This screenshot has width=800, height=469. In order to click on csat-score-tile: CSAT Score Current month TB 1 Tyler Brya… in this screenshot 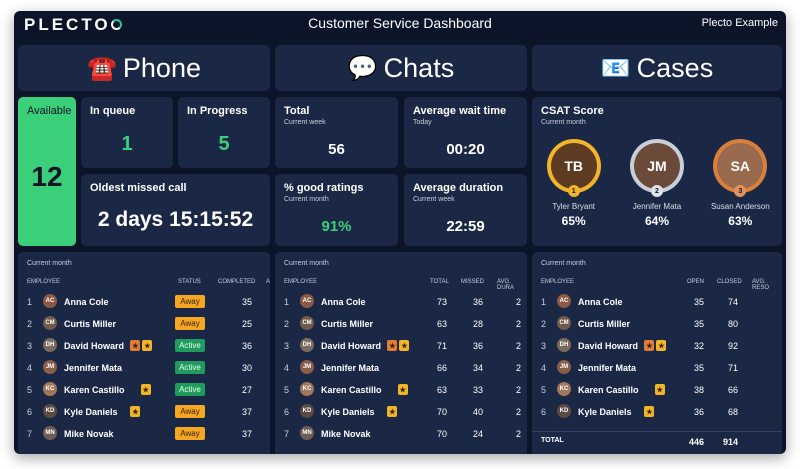, I will do `click(657, 171)`.